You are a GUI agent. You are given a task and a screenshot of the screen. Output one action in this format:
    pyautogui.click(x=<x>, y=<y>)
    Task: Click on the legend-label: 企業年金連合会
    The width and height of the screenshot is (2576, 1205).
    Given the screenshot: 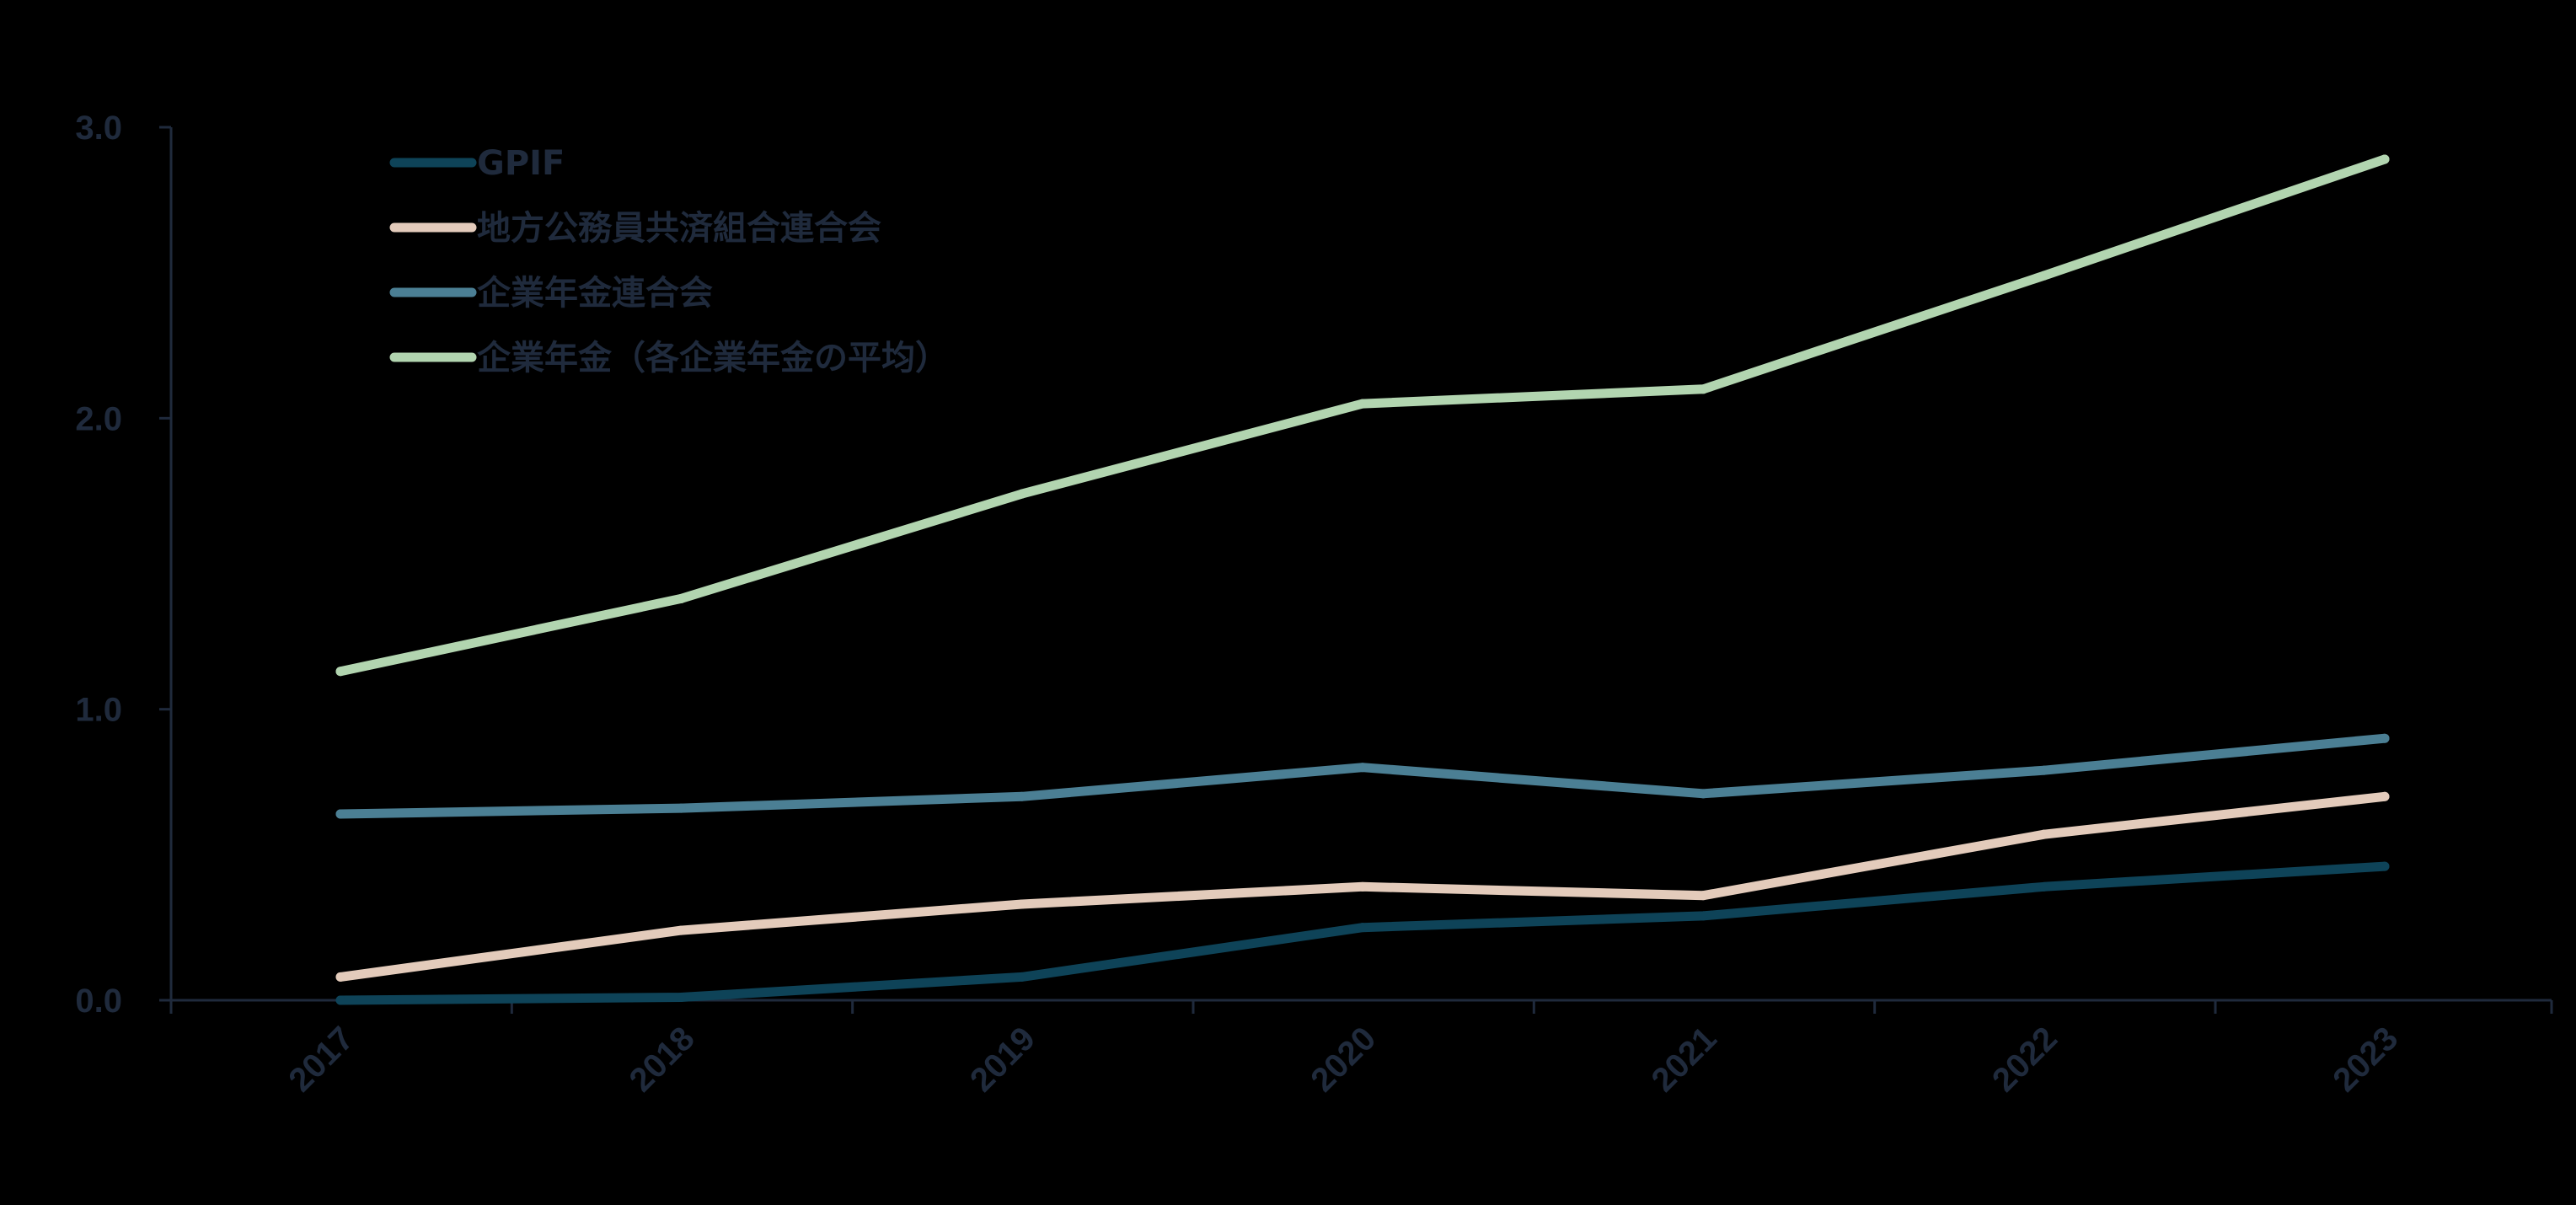 What is the action you would take?
    pyautogui.click(x=595, y=293)
    